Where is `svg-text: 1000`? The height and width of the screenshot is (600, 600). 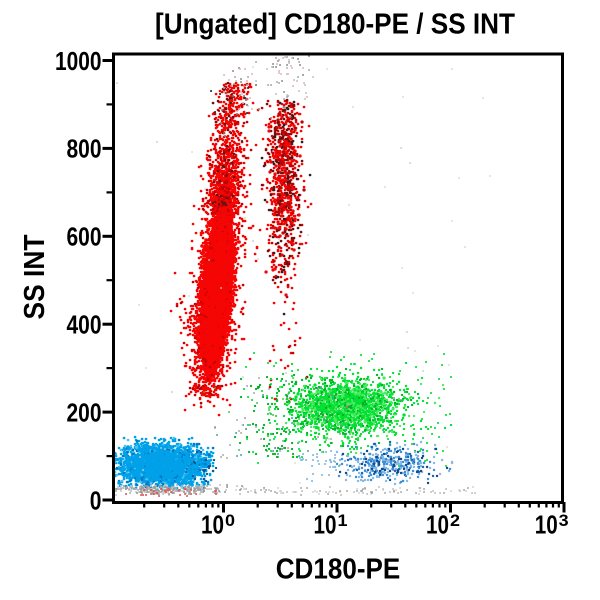 svg-text: 1000 is located at coordinates (78, 61).